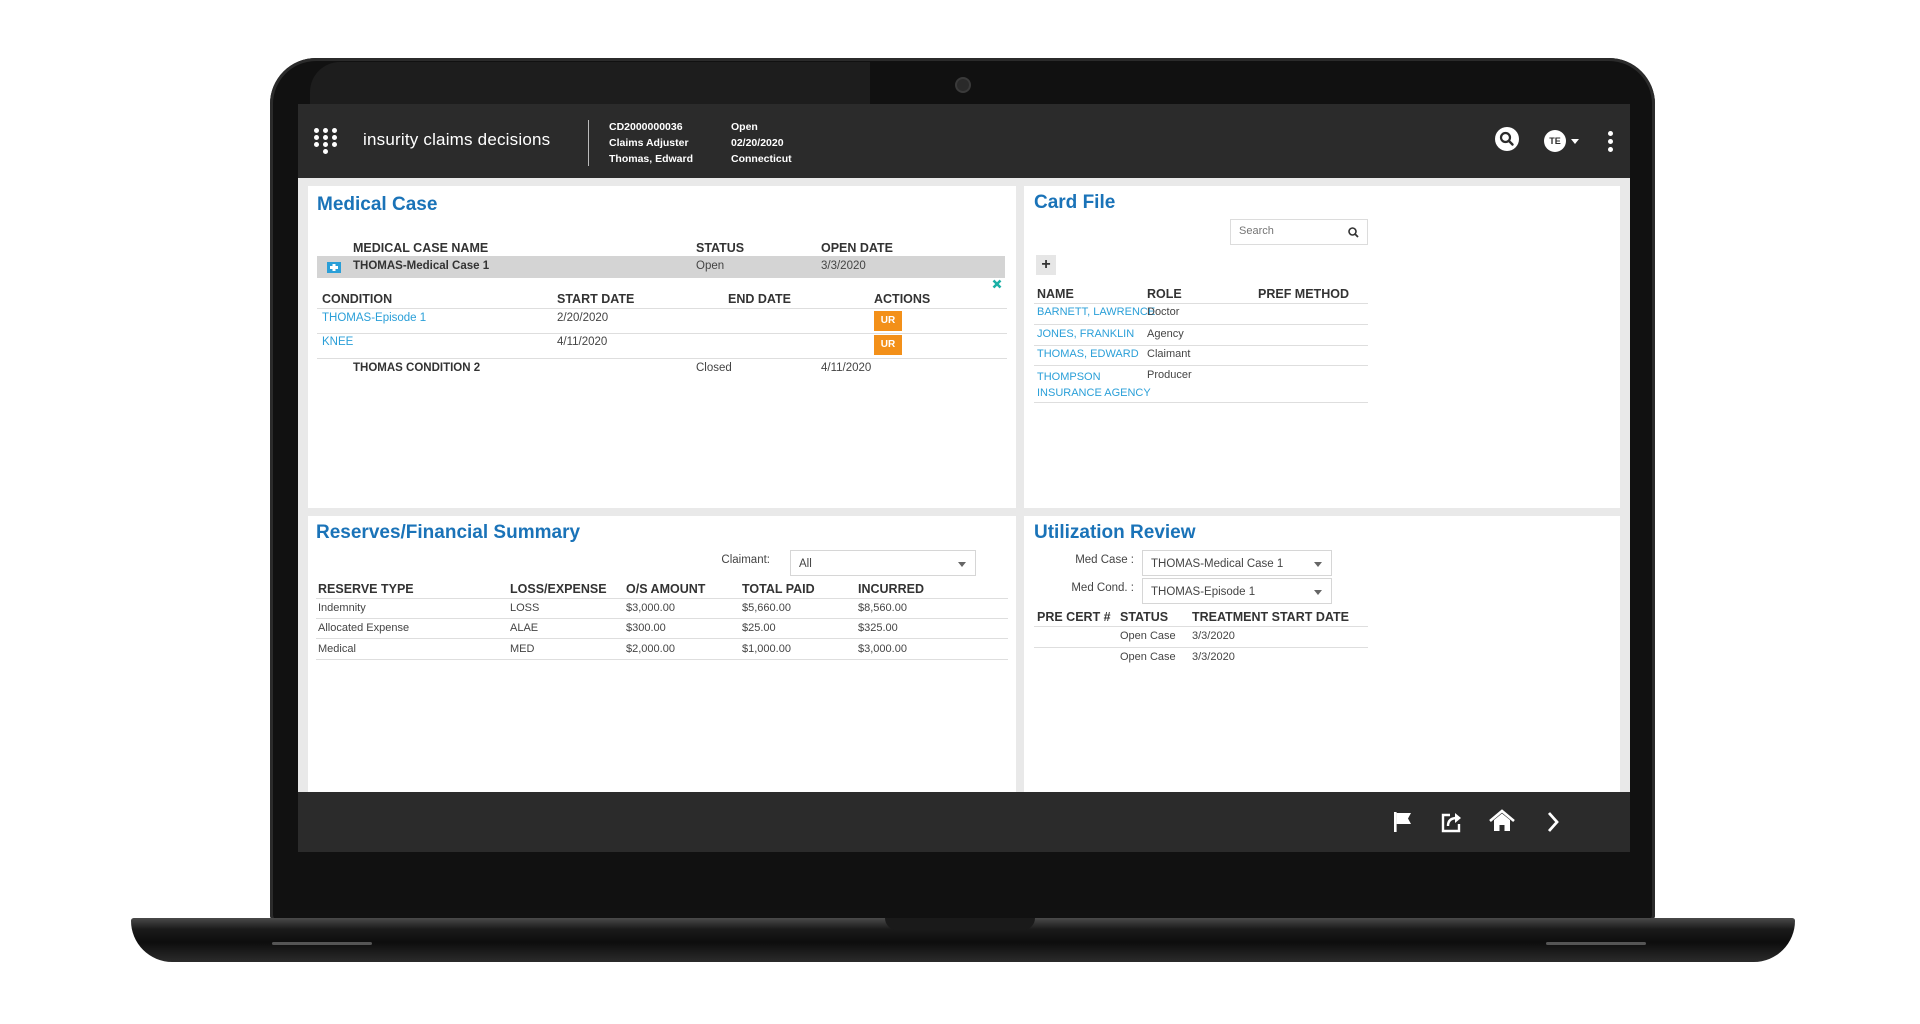  I want to click on claimant-label: Claimant:, so click(745, 560).